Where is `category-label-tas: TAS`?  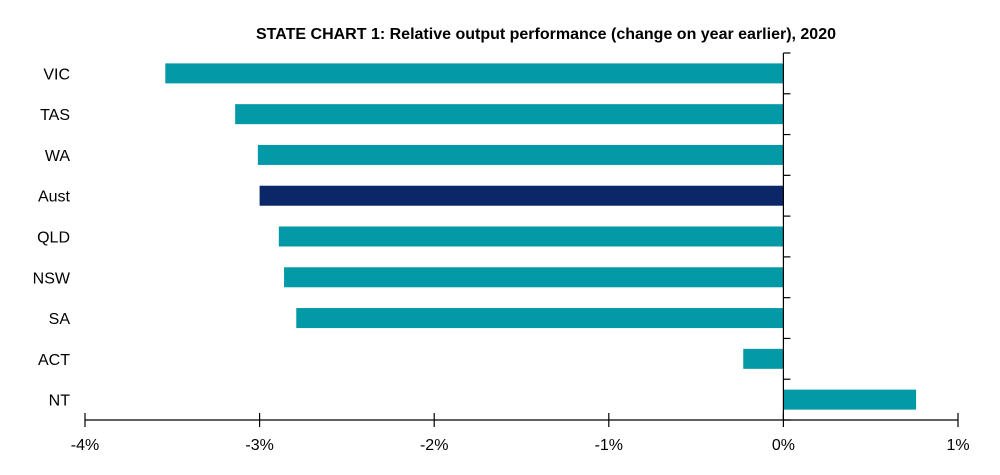
category-label-tas: TAS is located at coordinates (55, 115).